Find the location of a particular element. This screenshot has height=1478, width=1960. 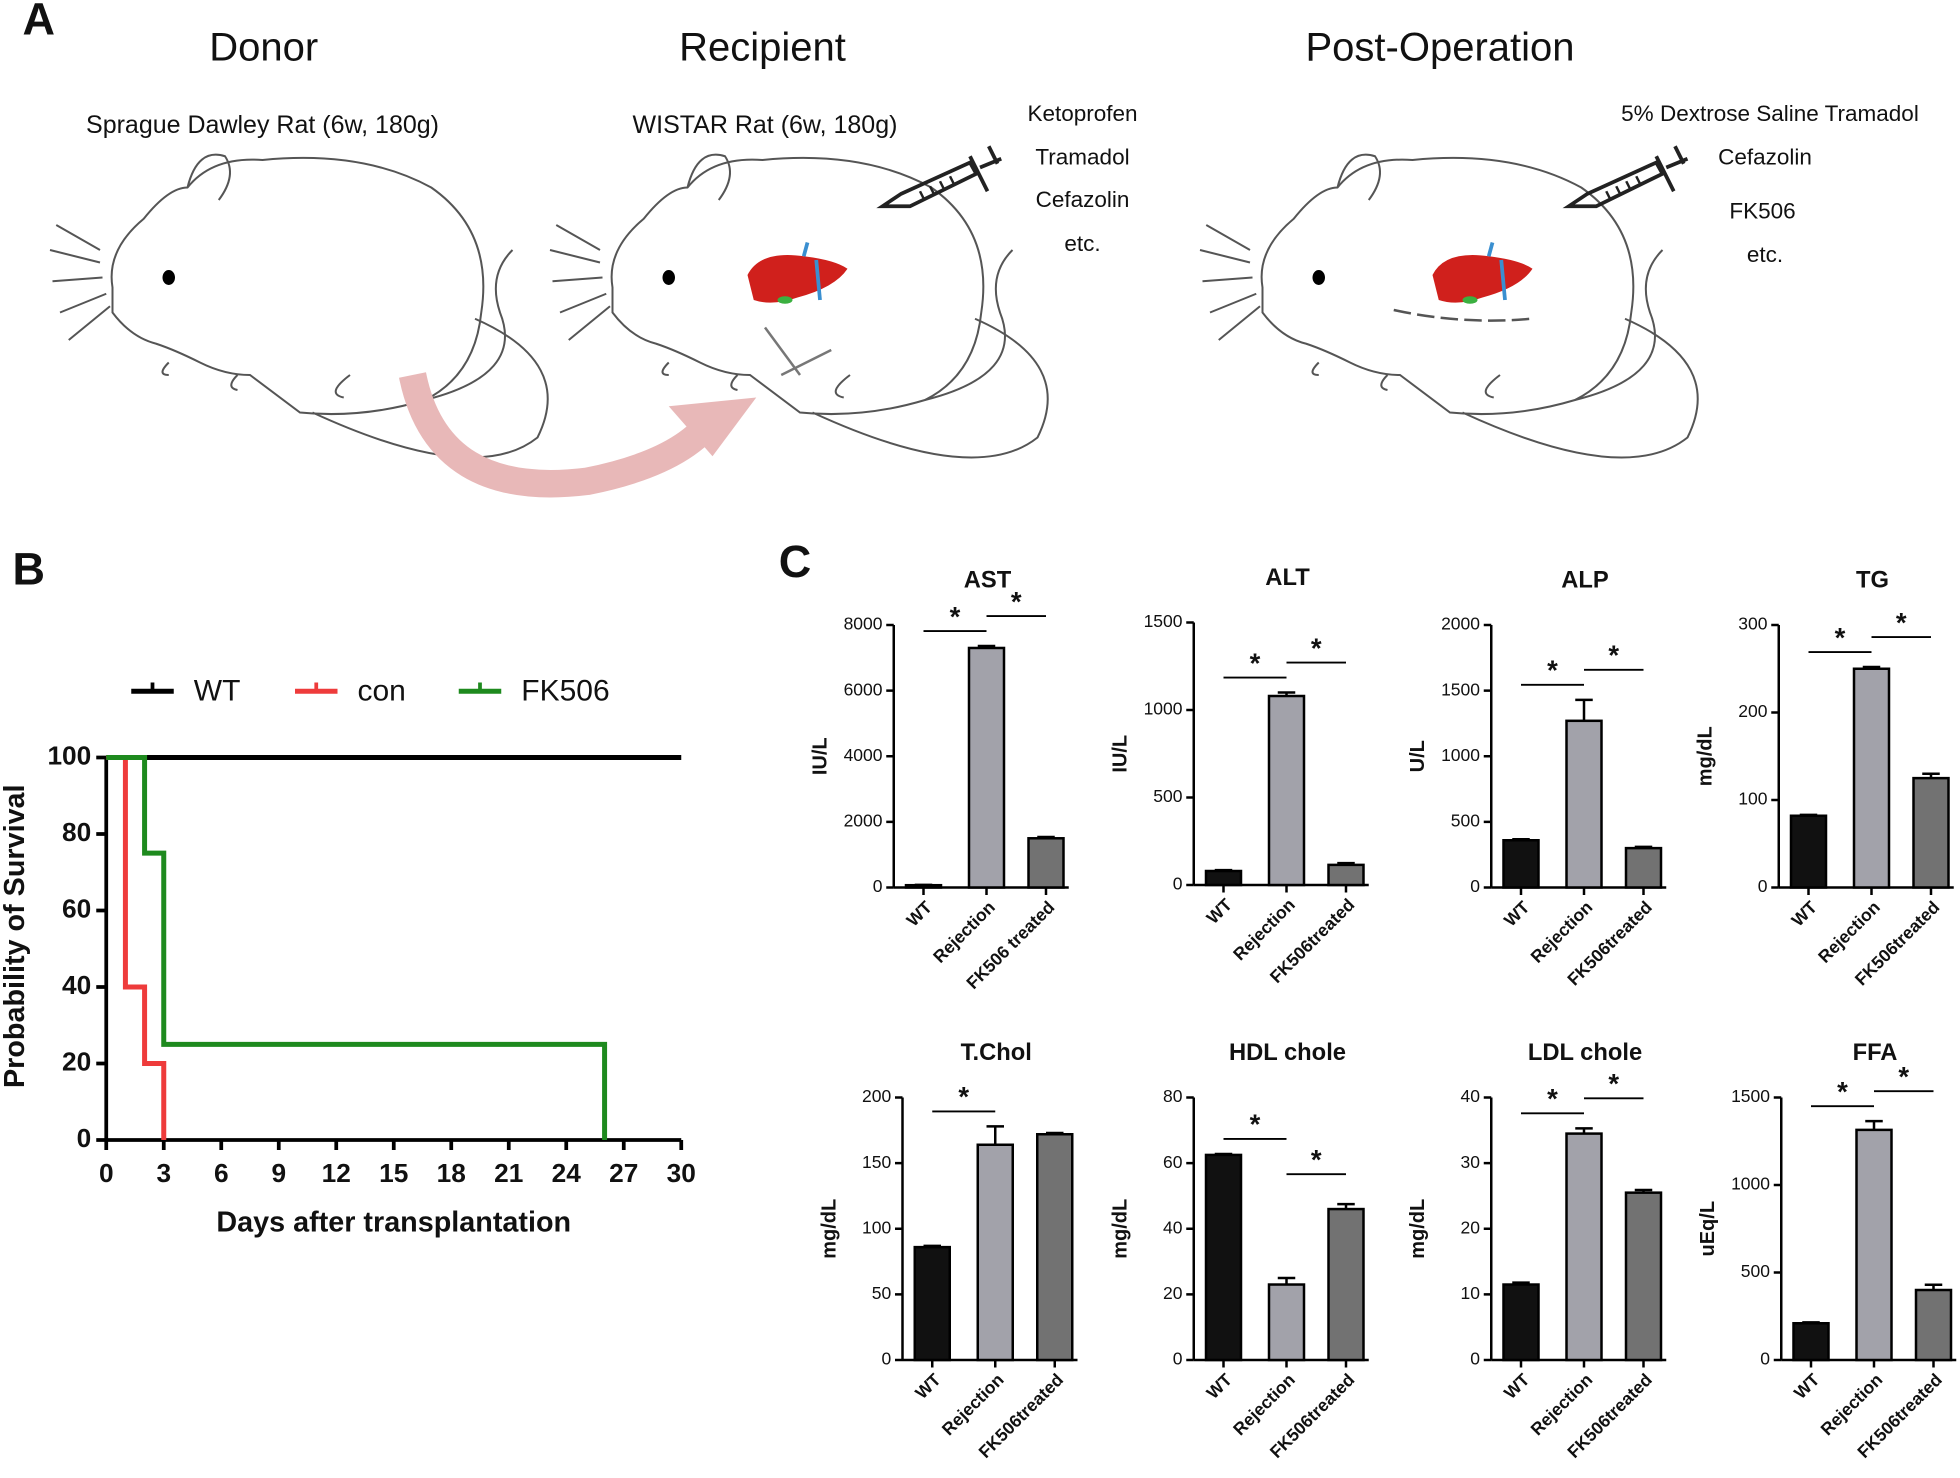

y-tick-label: 6000 is located at coordinates (863, 689).